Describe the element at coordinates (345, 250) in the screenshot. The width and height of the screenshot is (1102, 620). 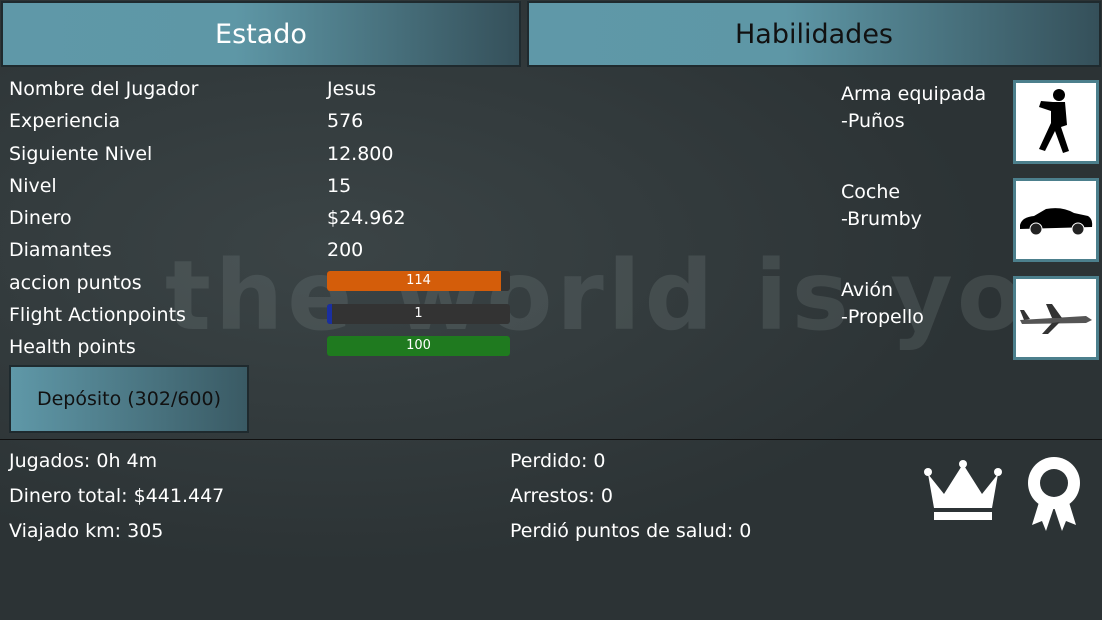
I see `stat-value: 200` at that location.